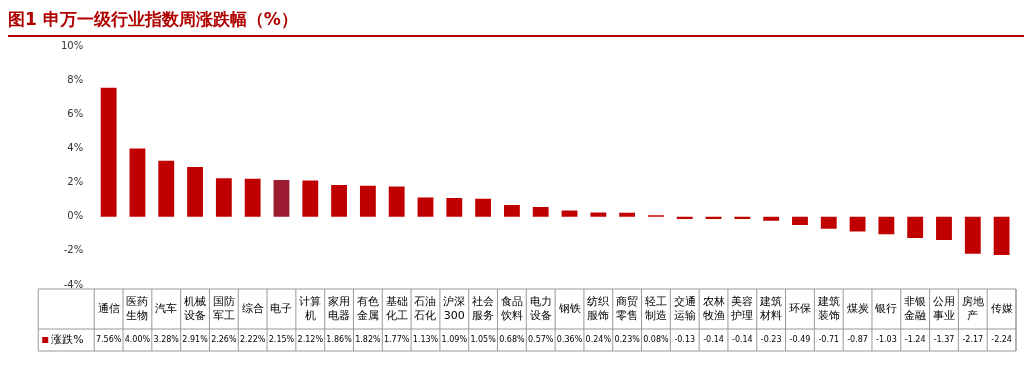 This screenshot has height=373, width=1032. What do you see at coordinates (396, 308) in the screenshot?
I see `x-tick-label: 基础化工` at bounding box center [396, 308].